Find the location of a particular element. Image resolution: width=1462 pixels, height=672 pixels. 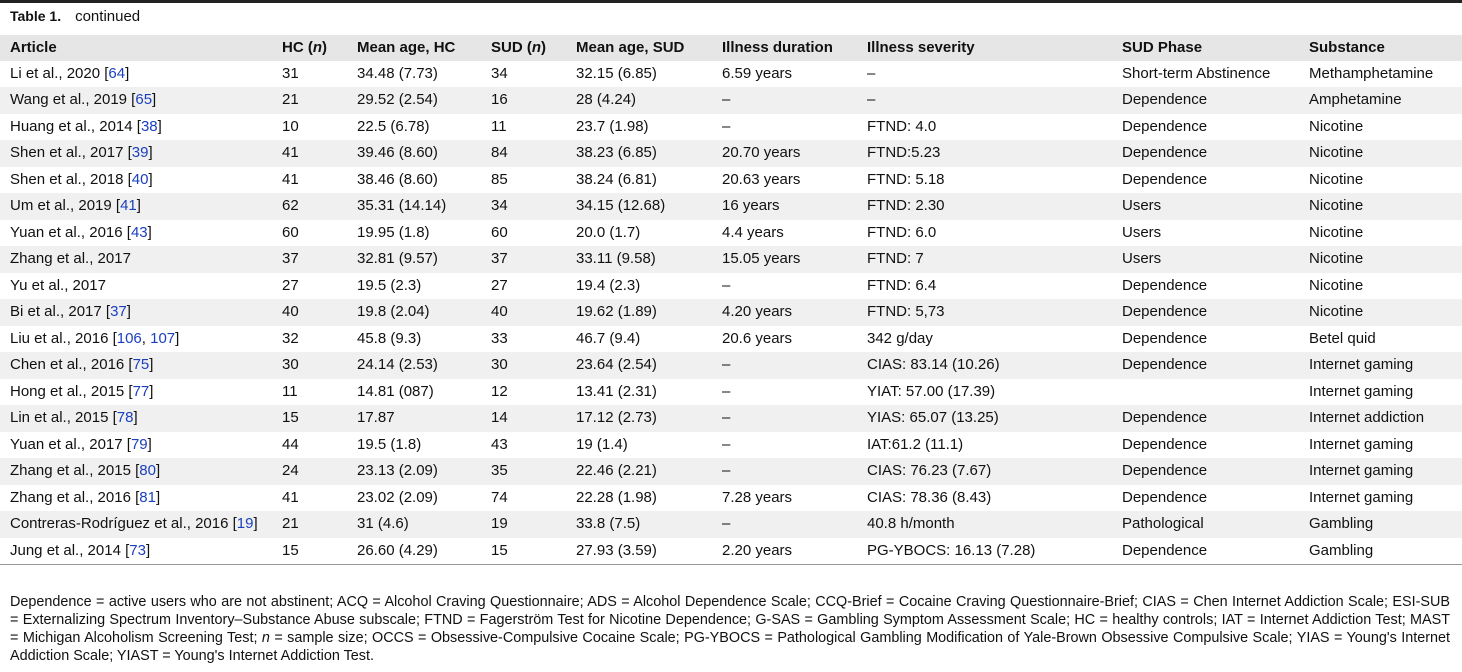

text-segment: Shen et al., 2017 [ is located at coordinates (71, 152).